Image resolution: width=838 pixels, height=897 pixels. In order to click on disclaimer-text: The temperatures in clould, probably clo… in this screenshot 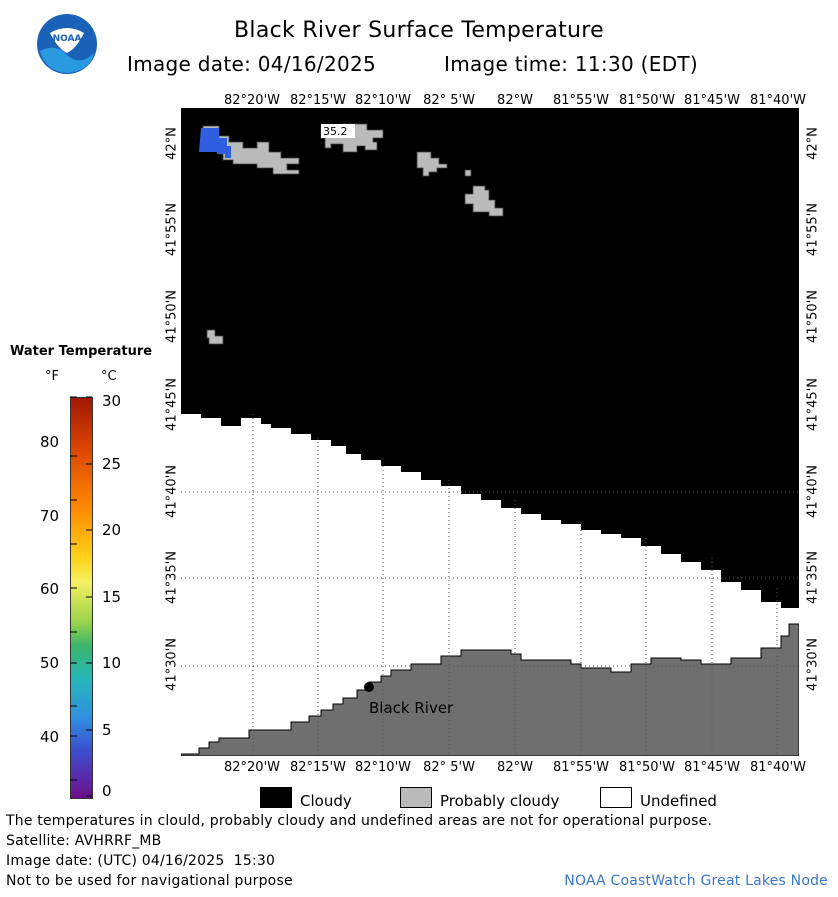, I will do `click(359, 821)`.